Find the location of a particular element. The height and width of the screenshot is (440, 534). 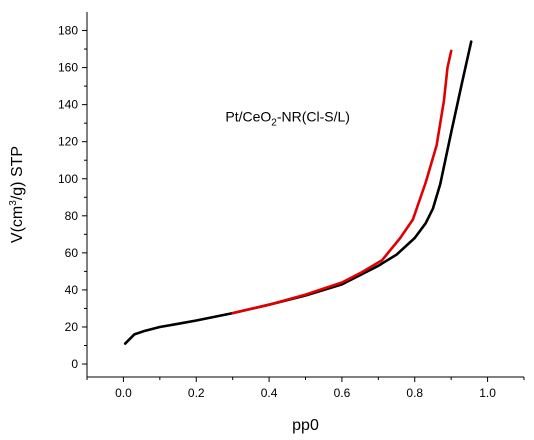

y-axis-title: V(cm3/g) STP is located at coordinates (17, 194).